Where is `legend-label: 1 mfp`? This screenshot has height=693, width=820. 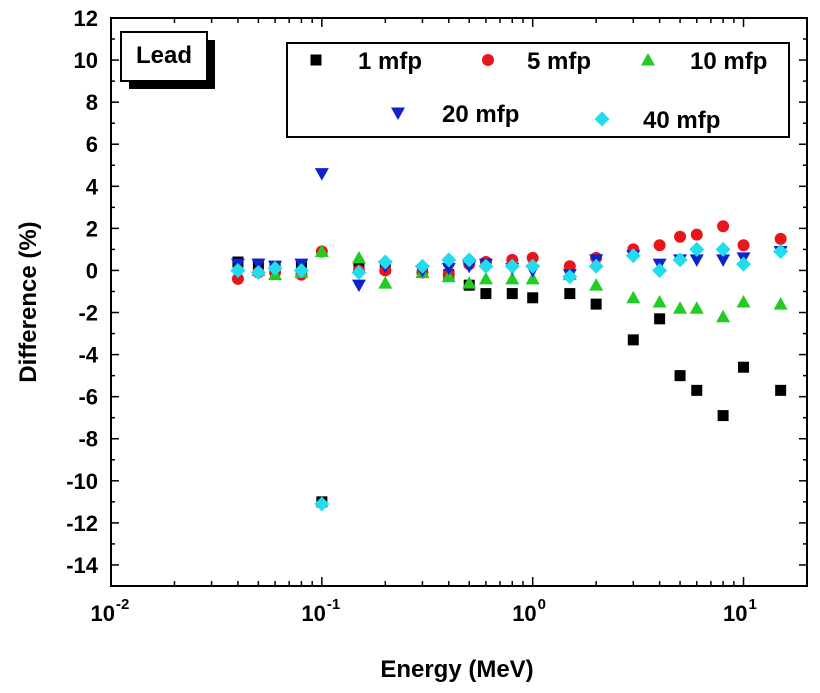
legend-label: 1 mfp is located at coordinates (390, 61).